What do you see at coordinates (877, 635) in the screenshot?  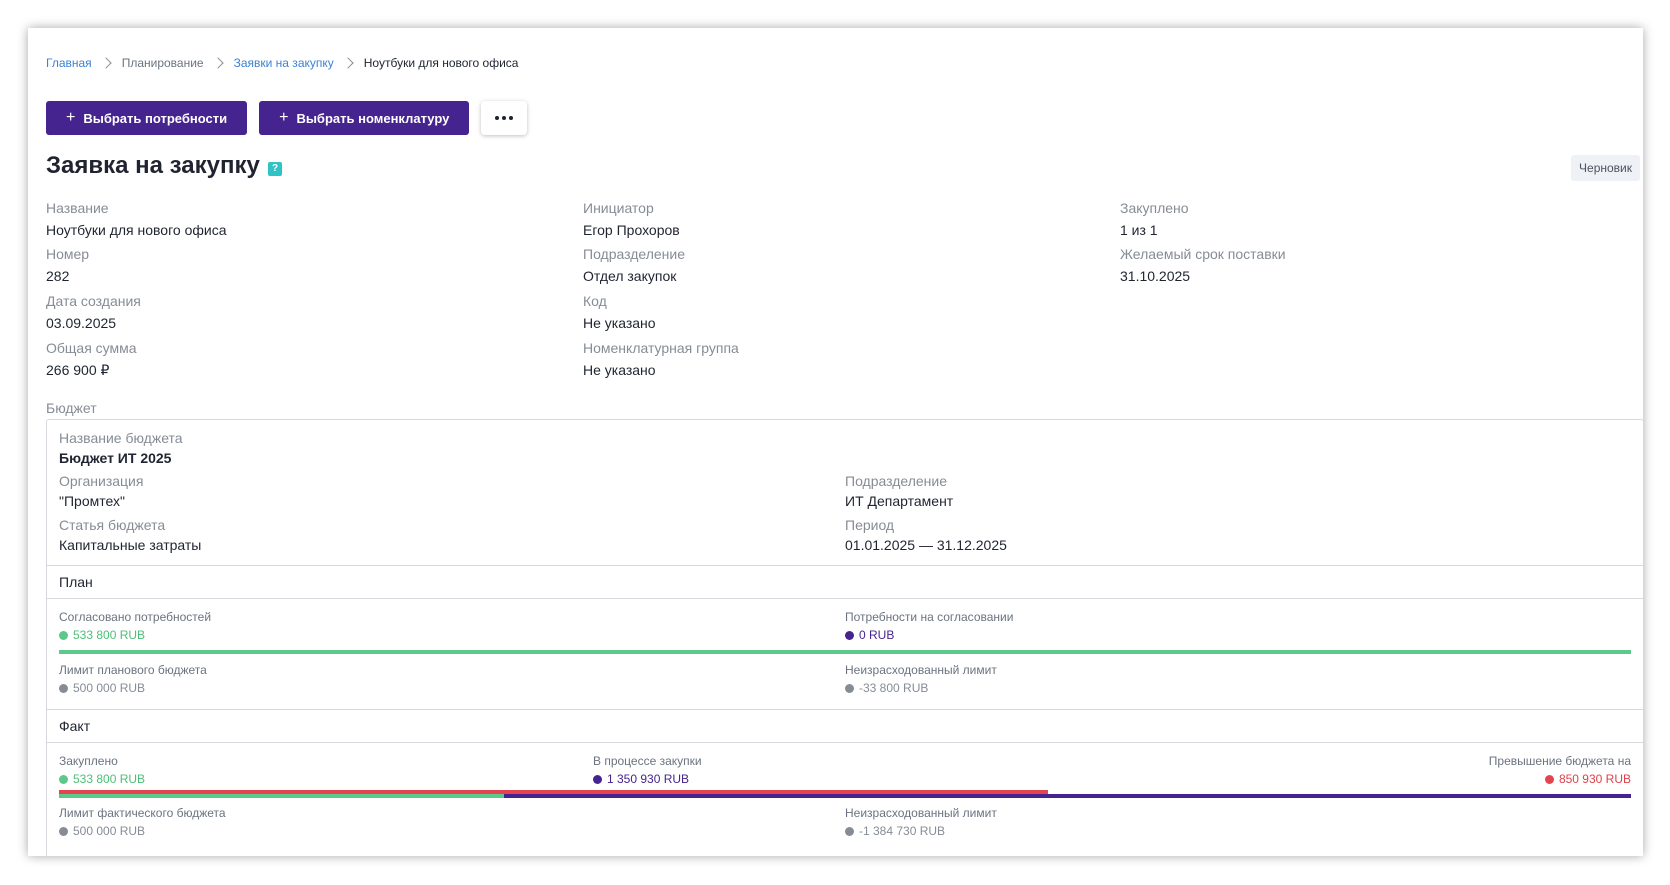 I see `metric-value: 0 RUB` at bounding box center [877, 635].